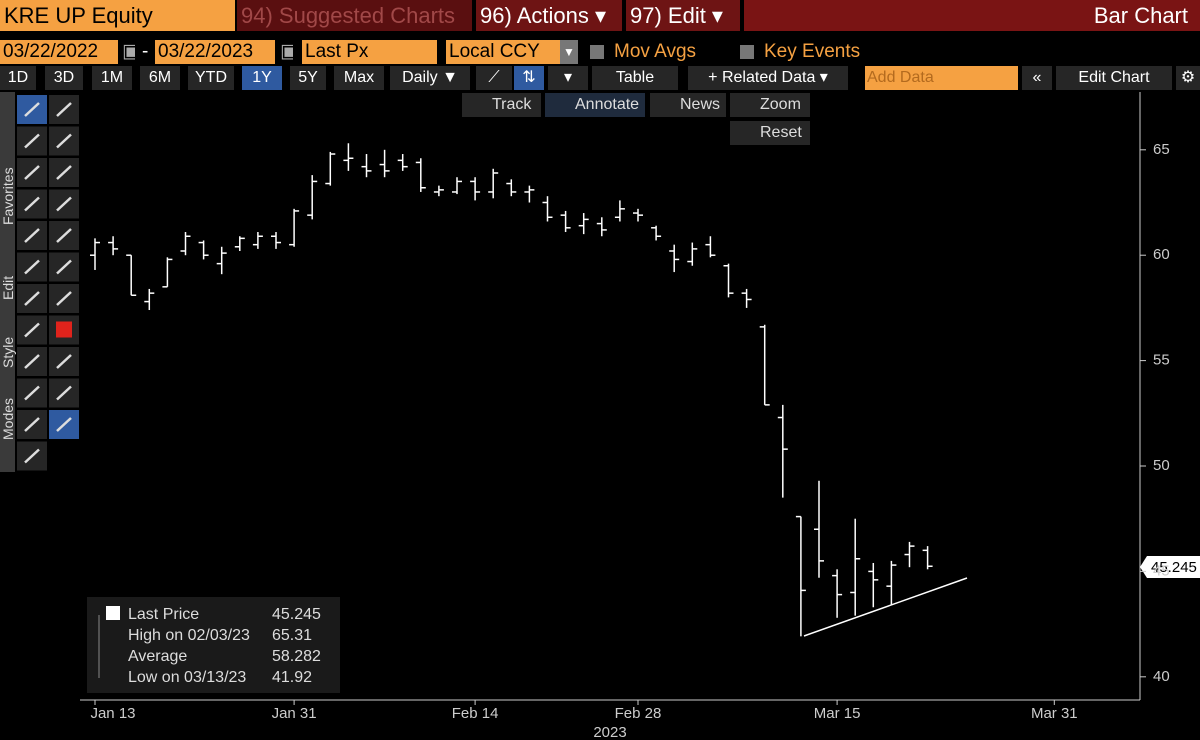 This screenshot has width=1200, height=740. Describe the element at coordinates (187, 677) in the screenshot. I see `legend-label: Low on 03/13/23` at that location.